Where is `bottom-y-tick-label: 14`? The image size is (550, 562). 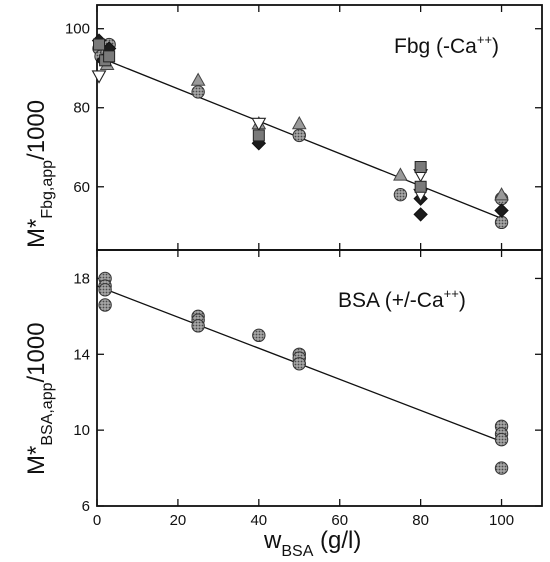 bottom-y-tick-label: 14 is located at coordinates (81, 354).